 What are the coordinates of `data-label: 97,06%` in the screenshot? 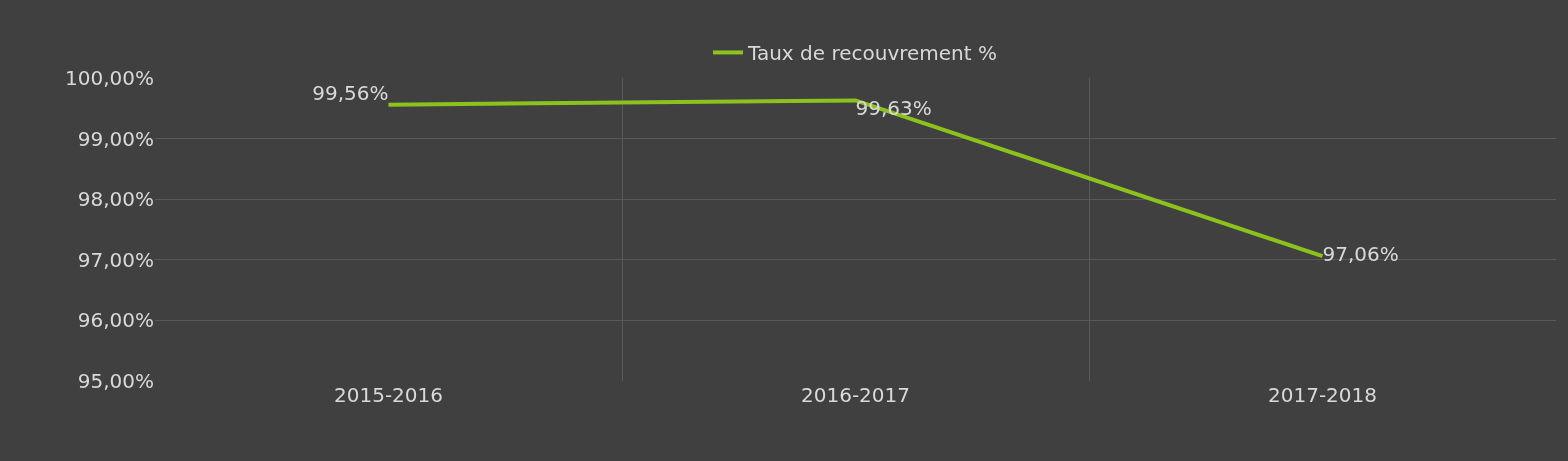 It's located at (1360, 254).